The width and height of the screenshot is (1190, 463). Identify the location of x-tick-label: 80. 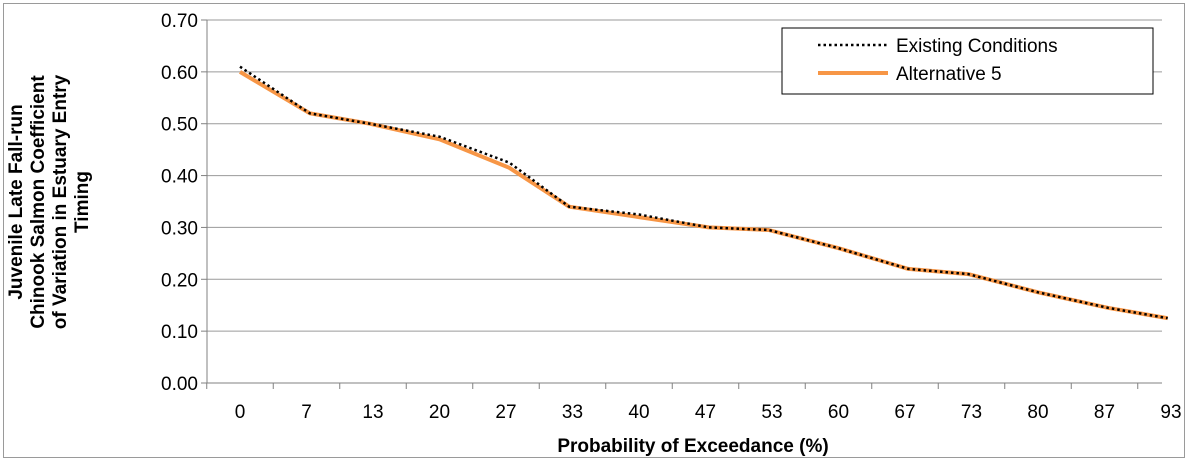
(1037, 412).